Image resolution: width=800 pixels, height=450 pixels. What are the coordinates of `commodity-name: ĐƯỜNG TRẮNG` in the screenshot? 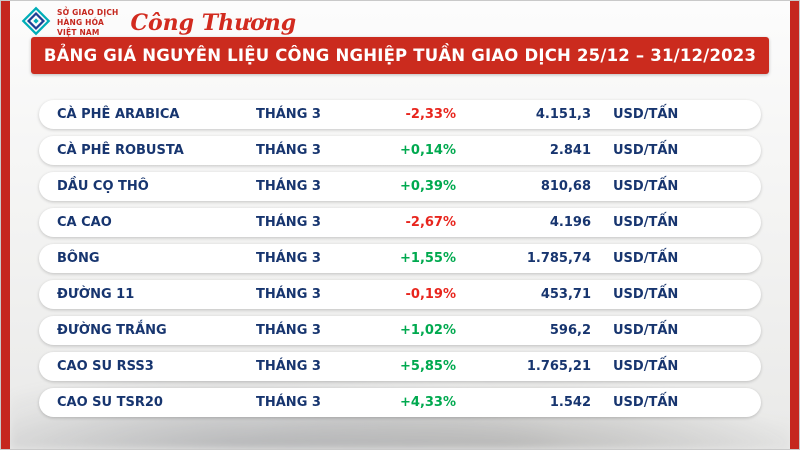 It's located at (112, 330).